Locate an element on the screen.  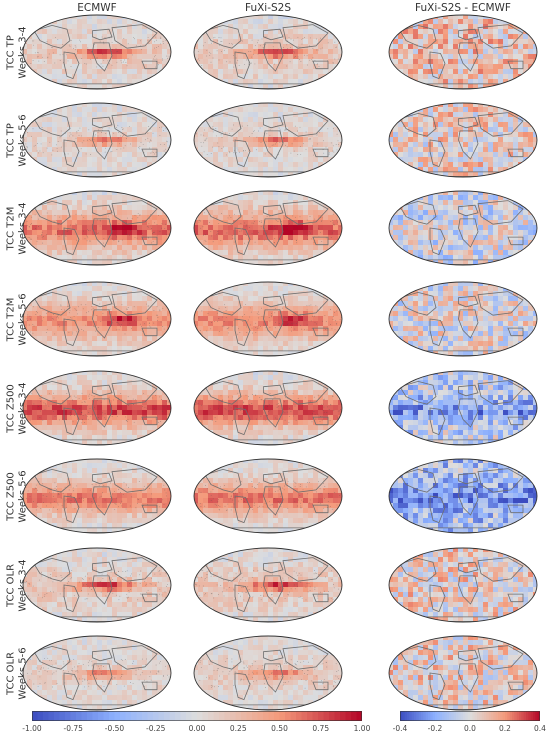
colorbar-left is located at coordinates (197, 716).